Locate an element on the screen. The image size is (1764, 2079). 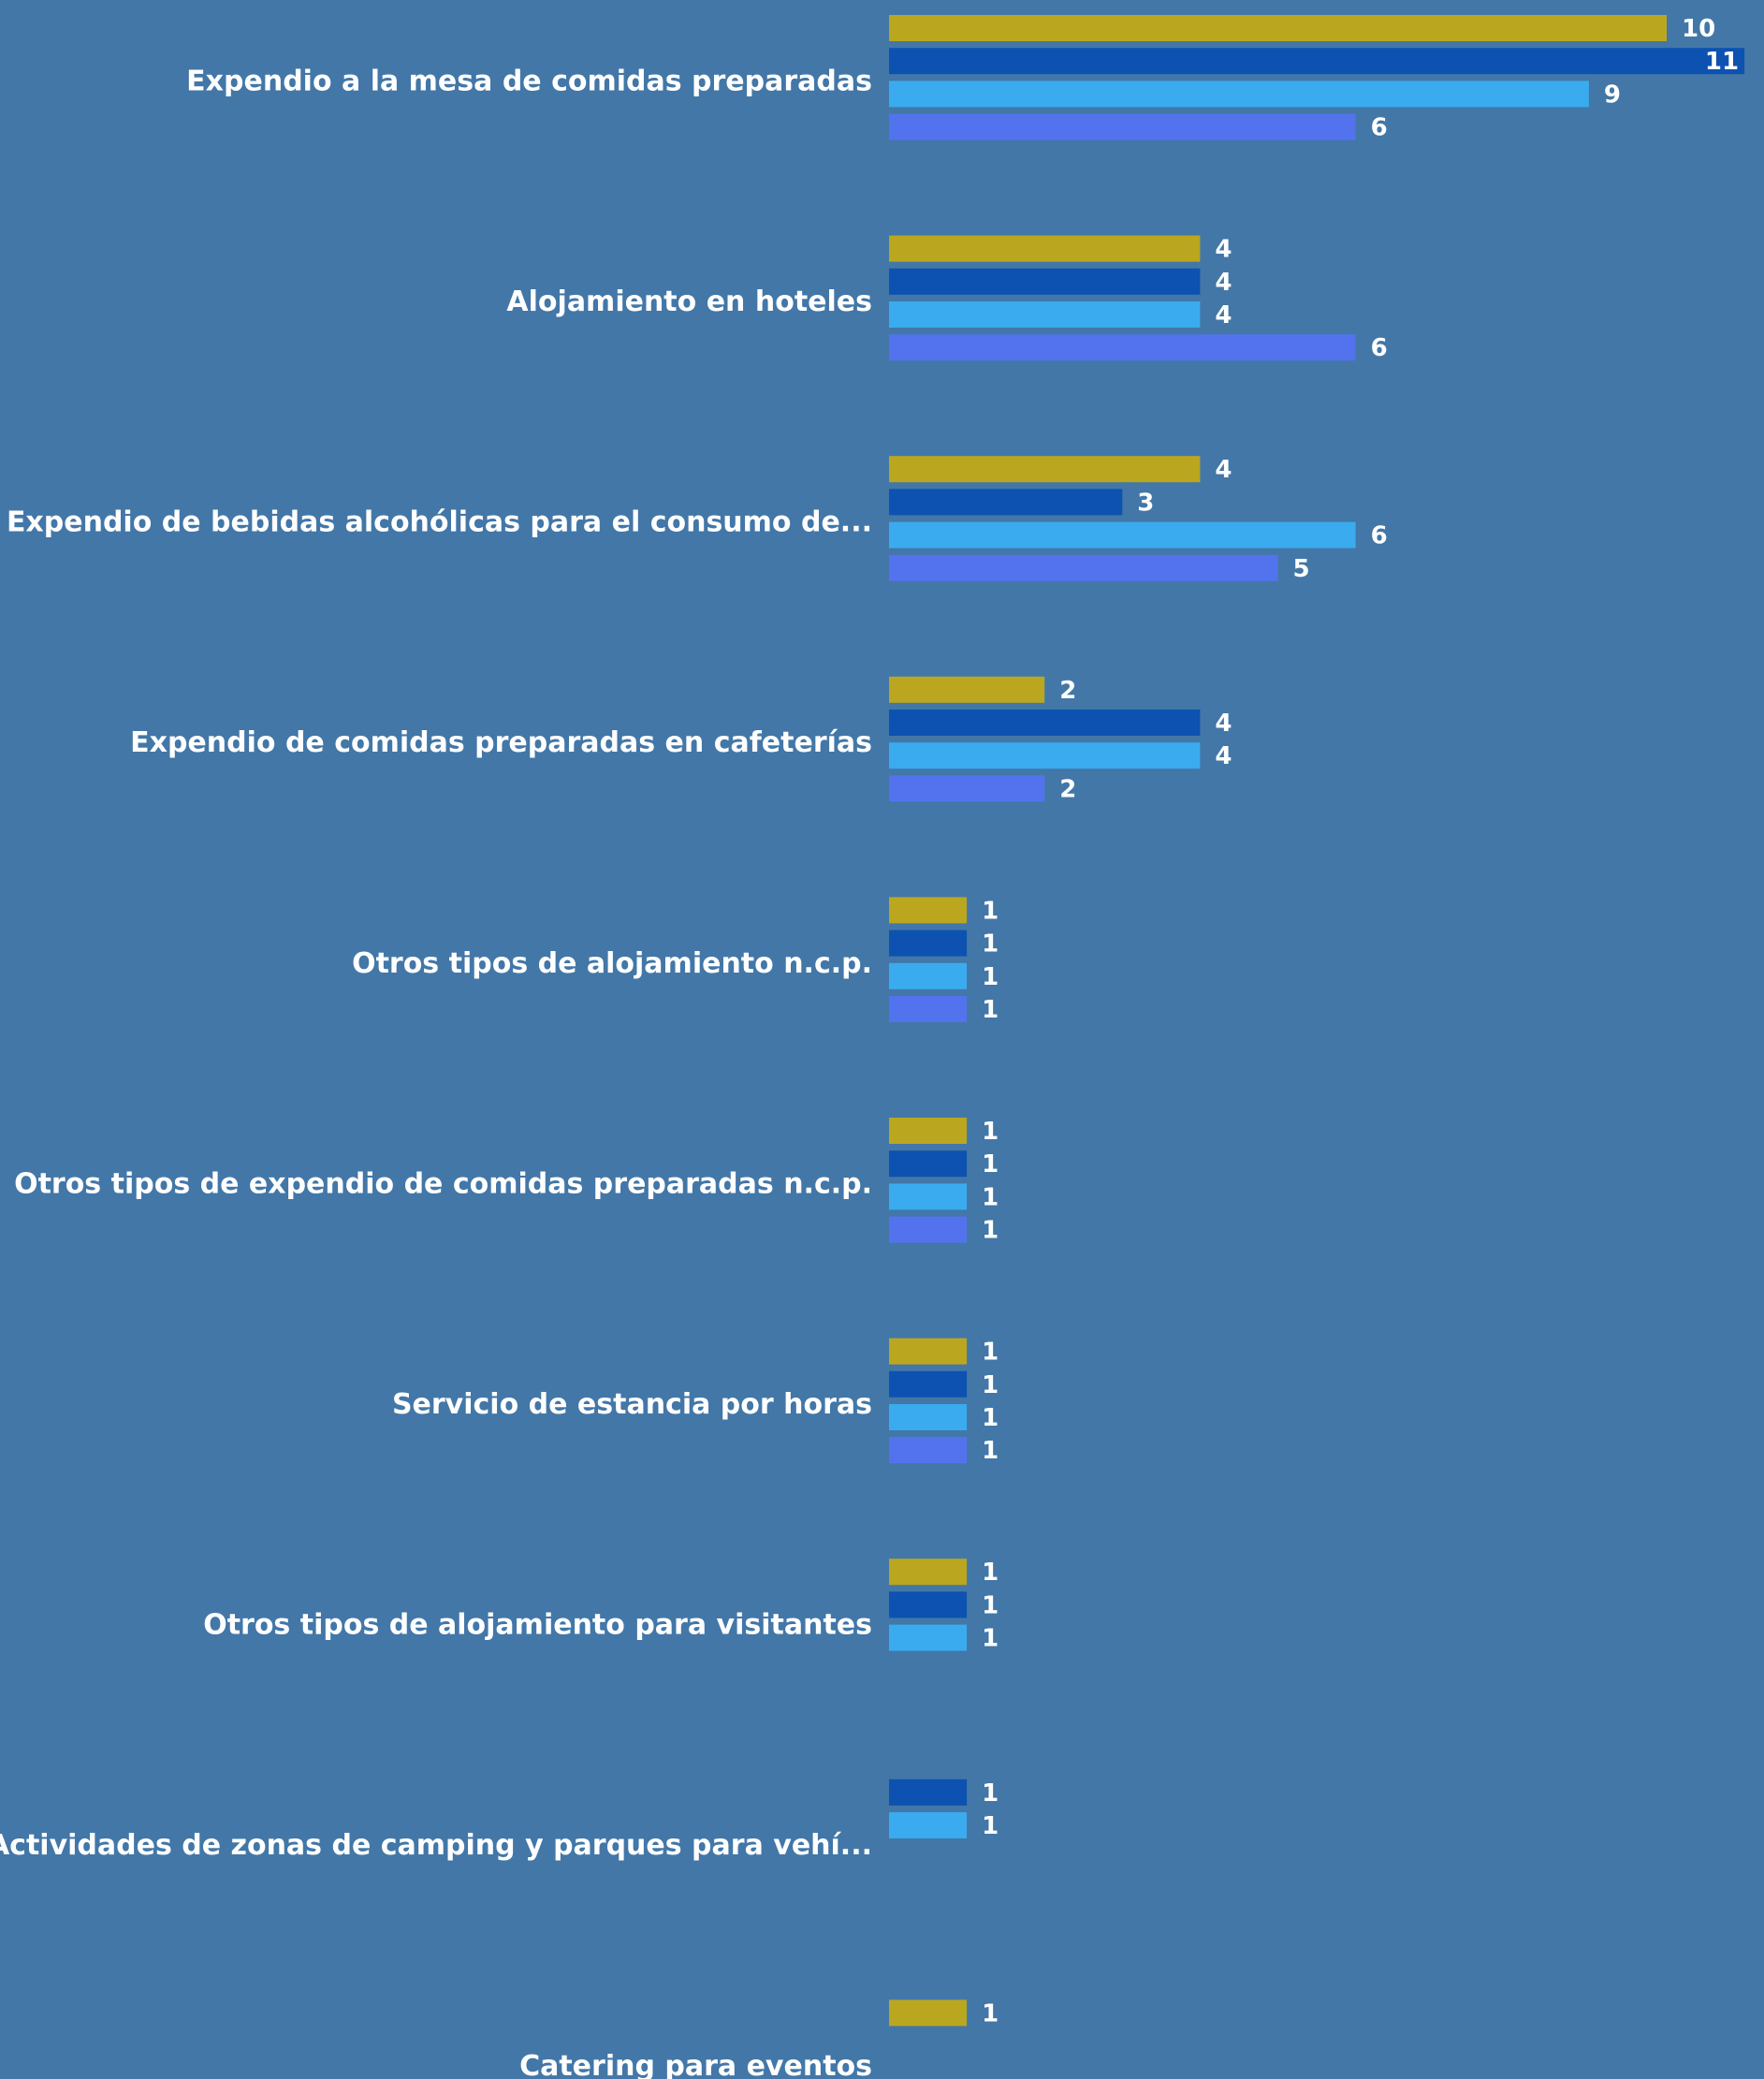
category-group: Catering para eventos 1 is located at coordinates (759, 2039).